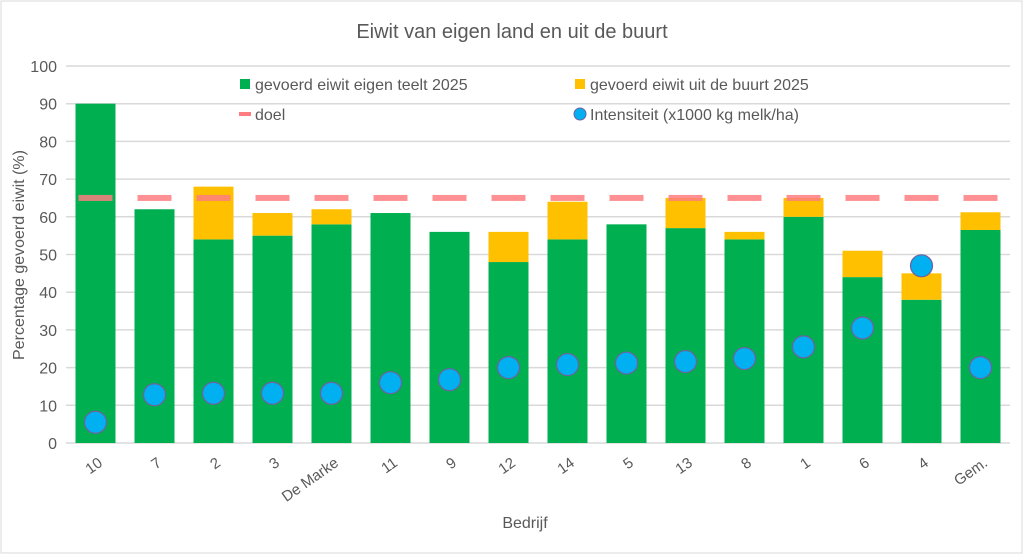  I want to click on y-tick-label: 100, so click(43, 67).